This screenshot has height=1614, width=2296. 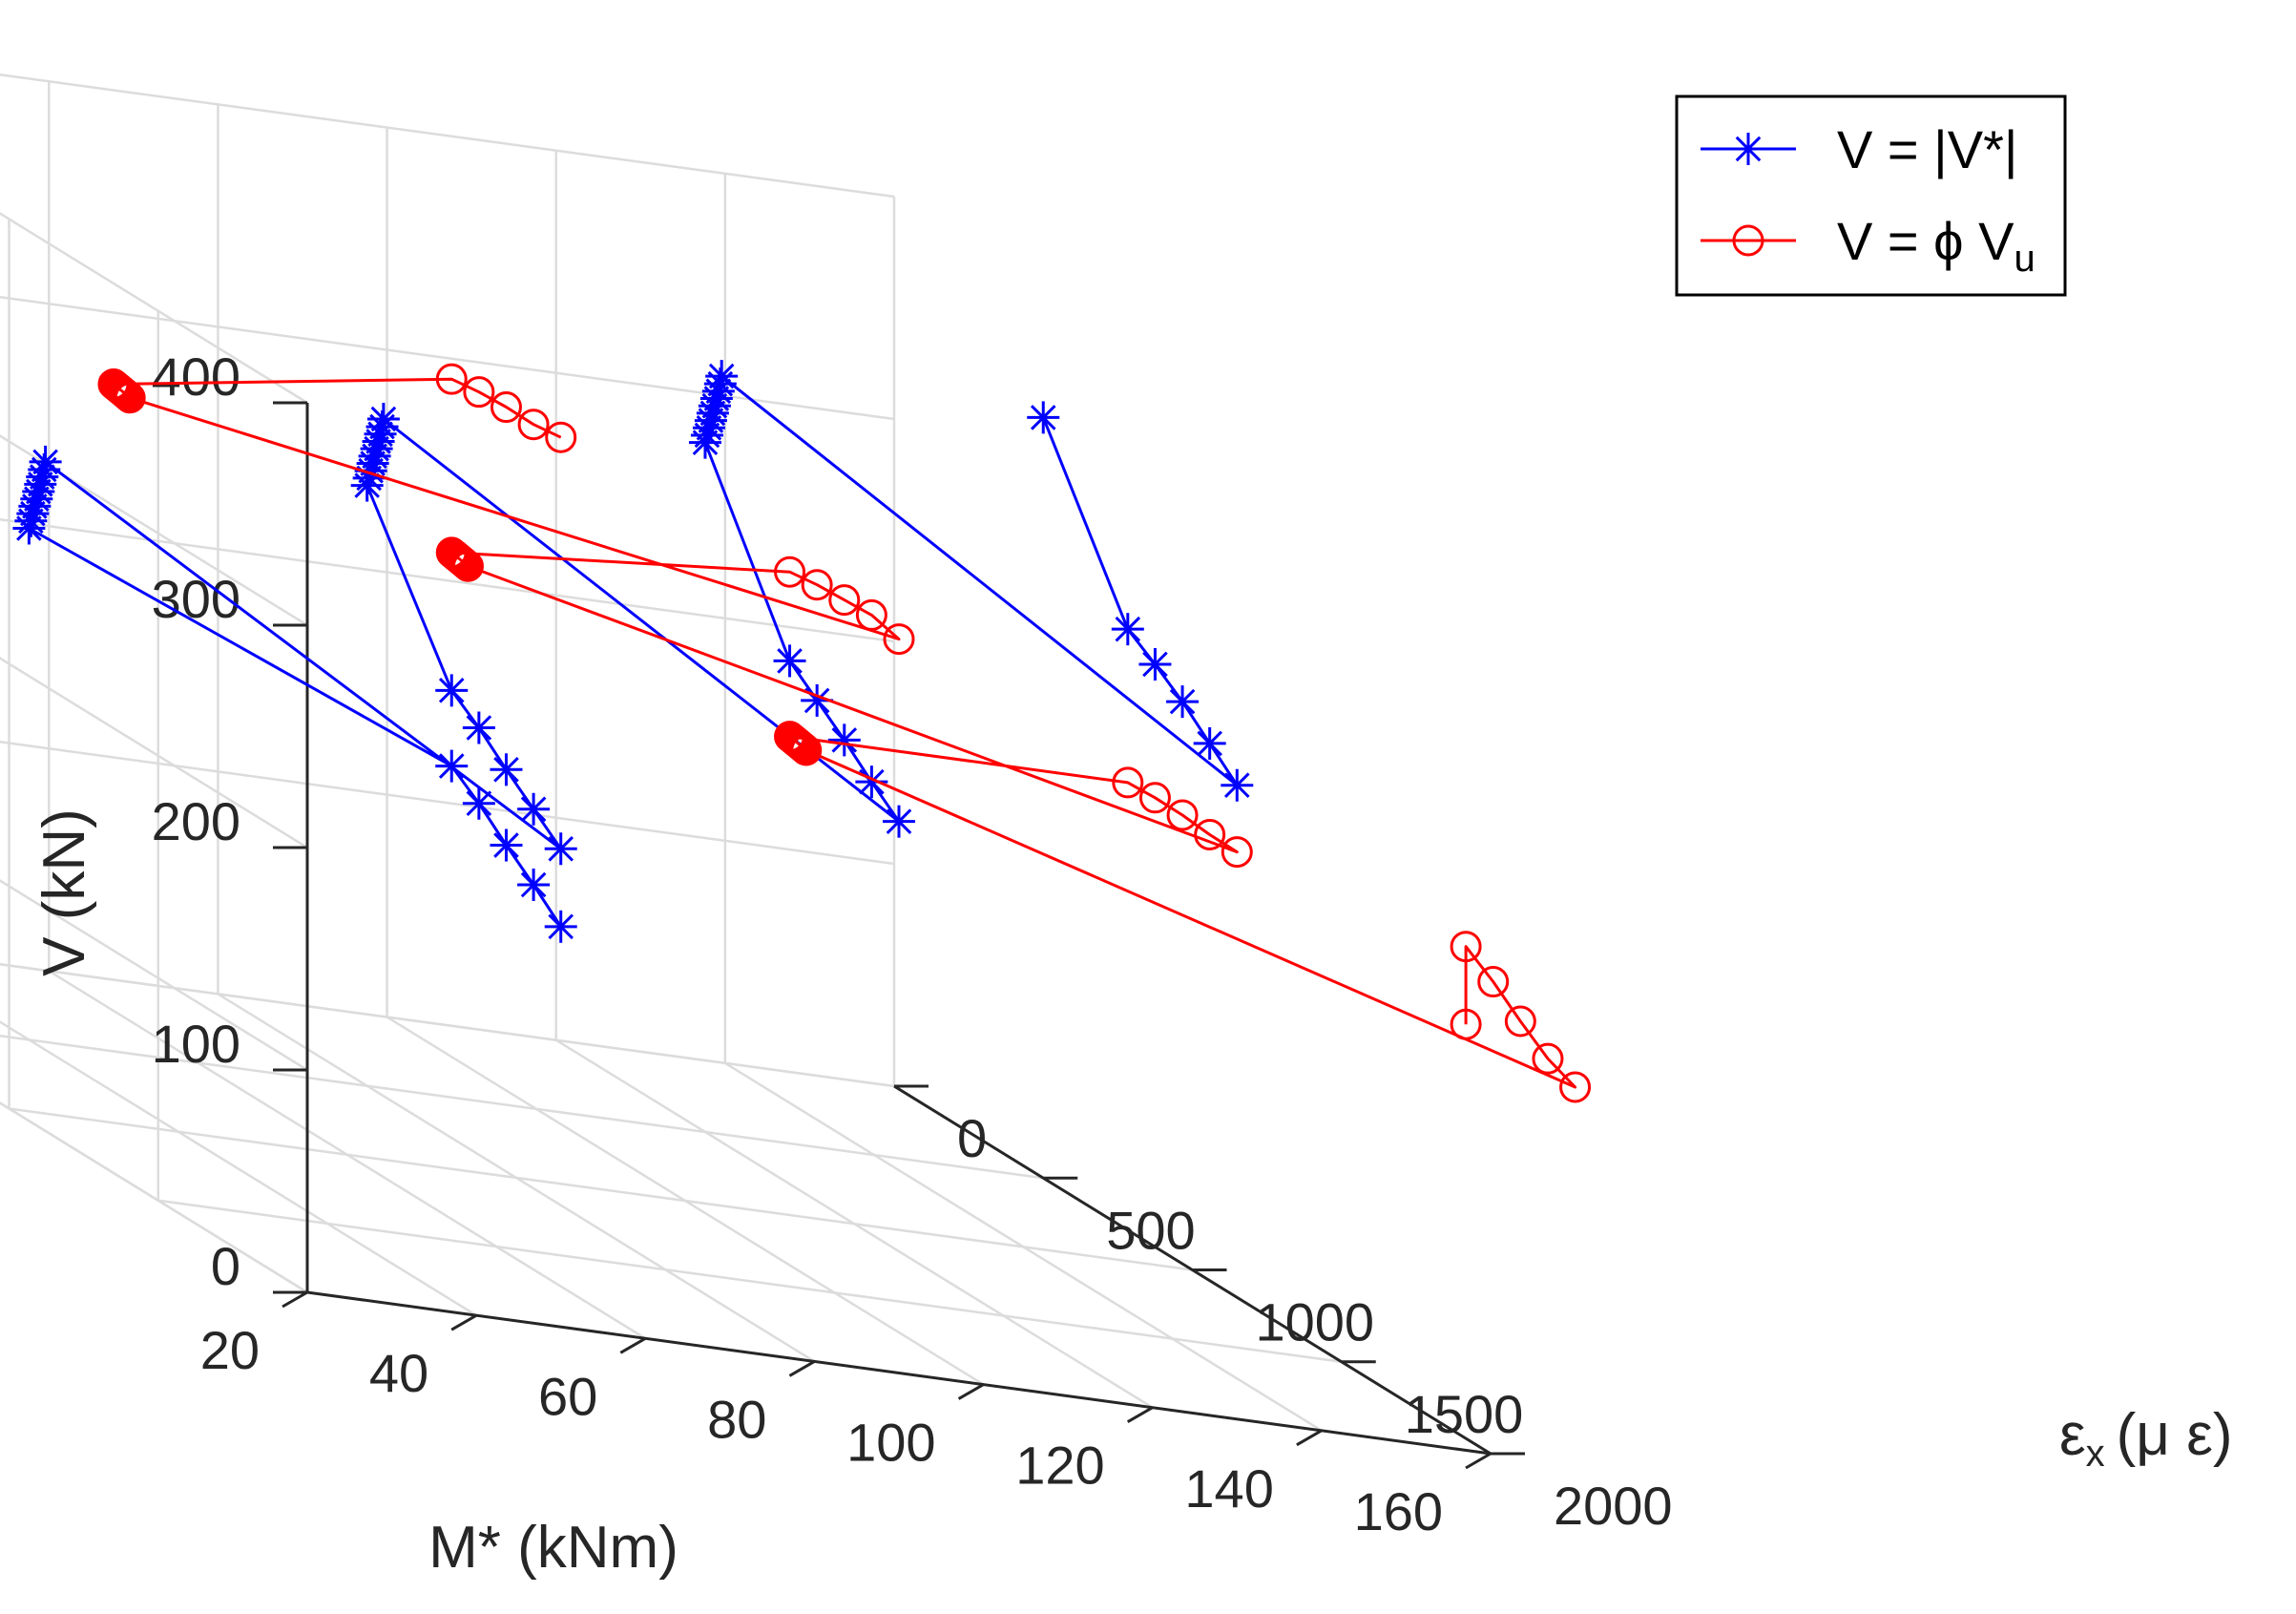 What do you see at coordinates (399, 1373) in the screenshot?
I see `x-tick-label: 40` at bounding box center [399, 1373].